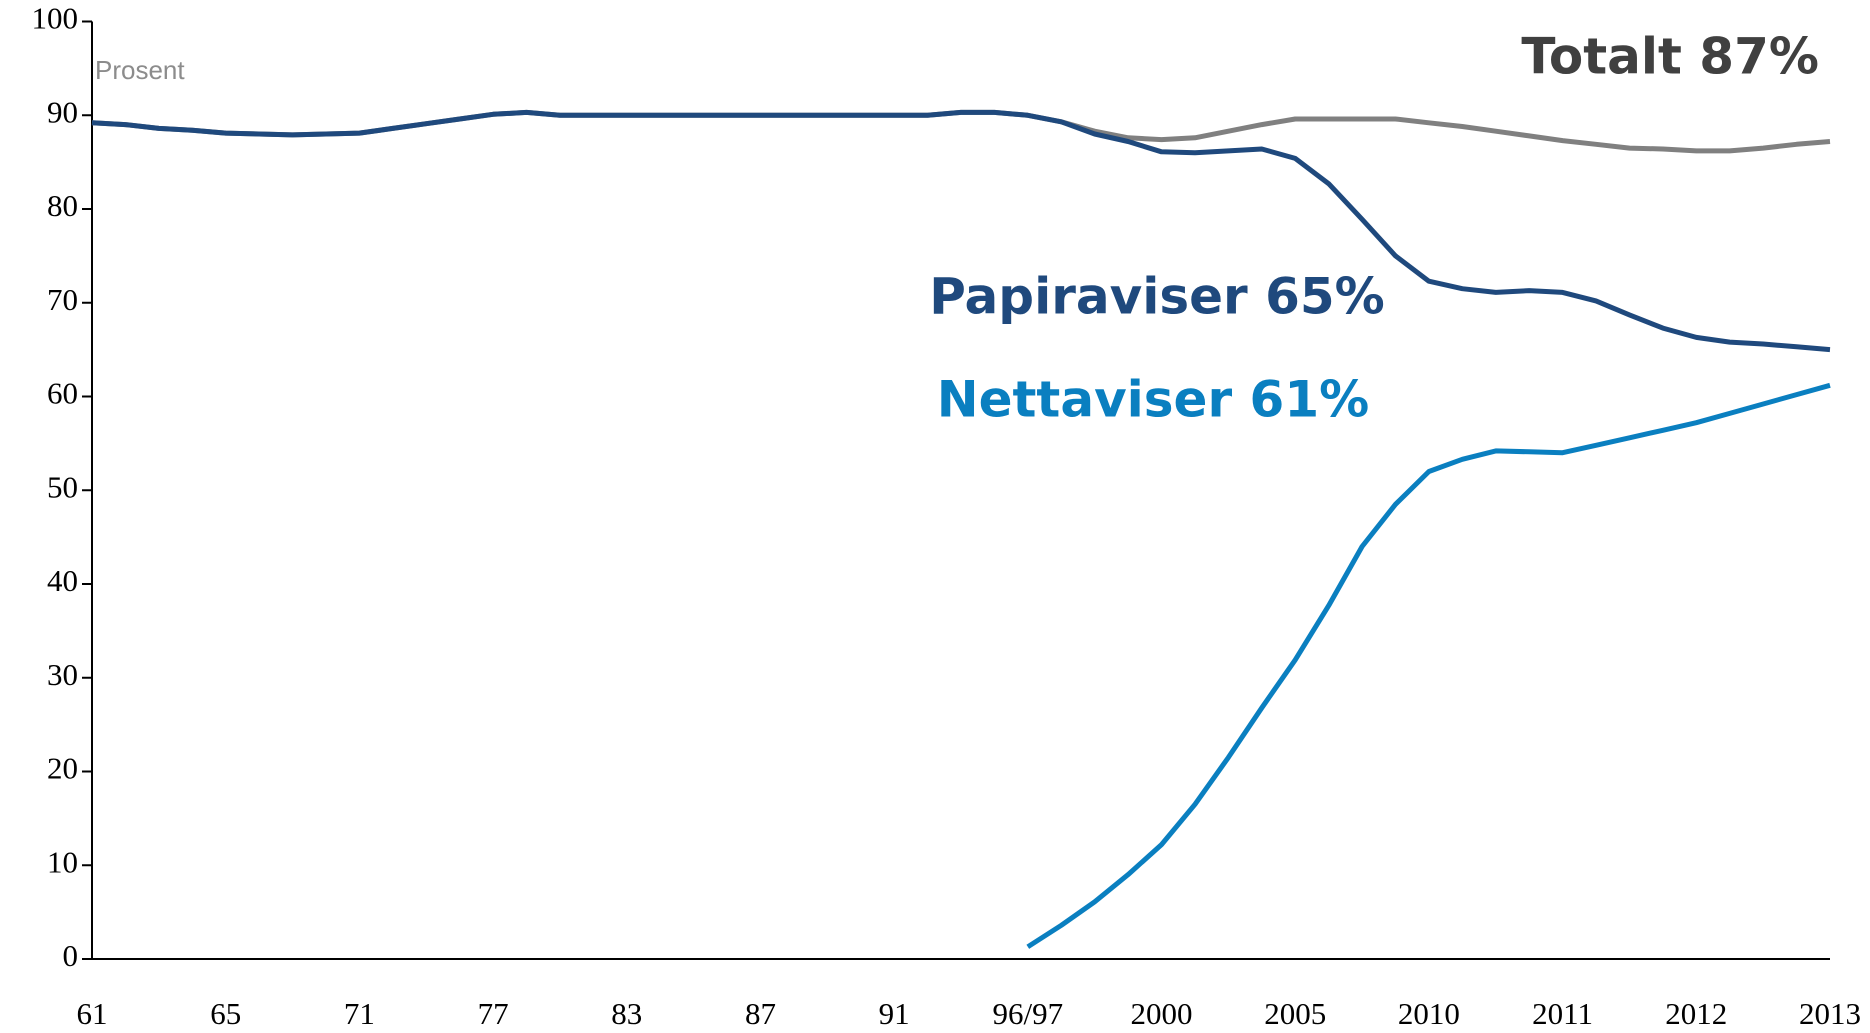 The height and width of the screenshot is (1033, 1870). What do you see at coordinates (55, 18) in the screenshot?
I see `y-tick-label: 100` at bounding box center [55, 18].